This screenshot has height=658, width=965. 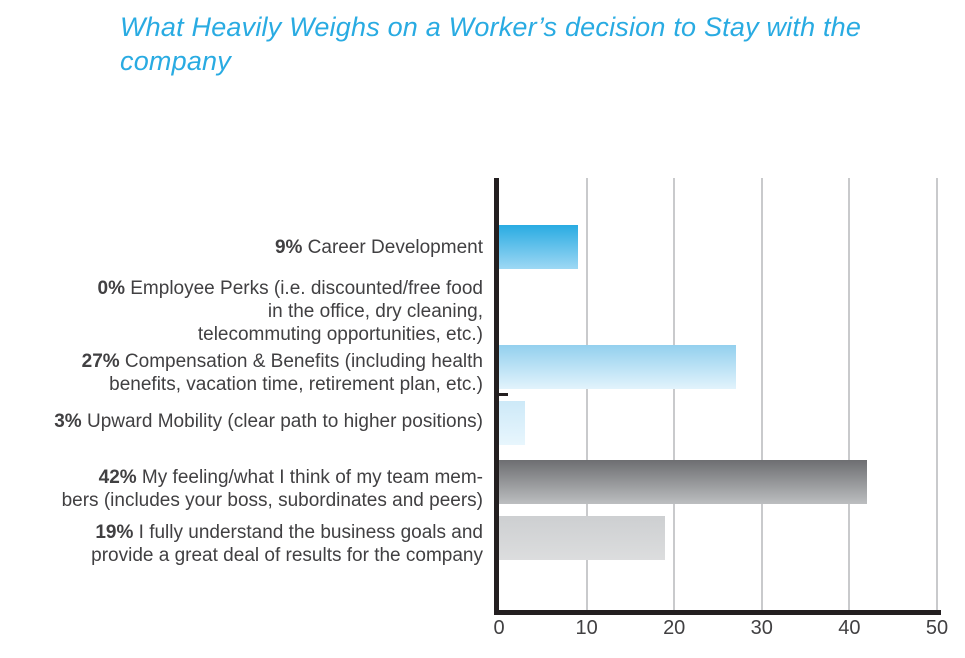 What do you see at coordinates (538, 247) in the screenshot?
I see `bar-9%` at bounding box center [538, 247].